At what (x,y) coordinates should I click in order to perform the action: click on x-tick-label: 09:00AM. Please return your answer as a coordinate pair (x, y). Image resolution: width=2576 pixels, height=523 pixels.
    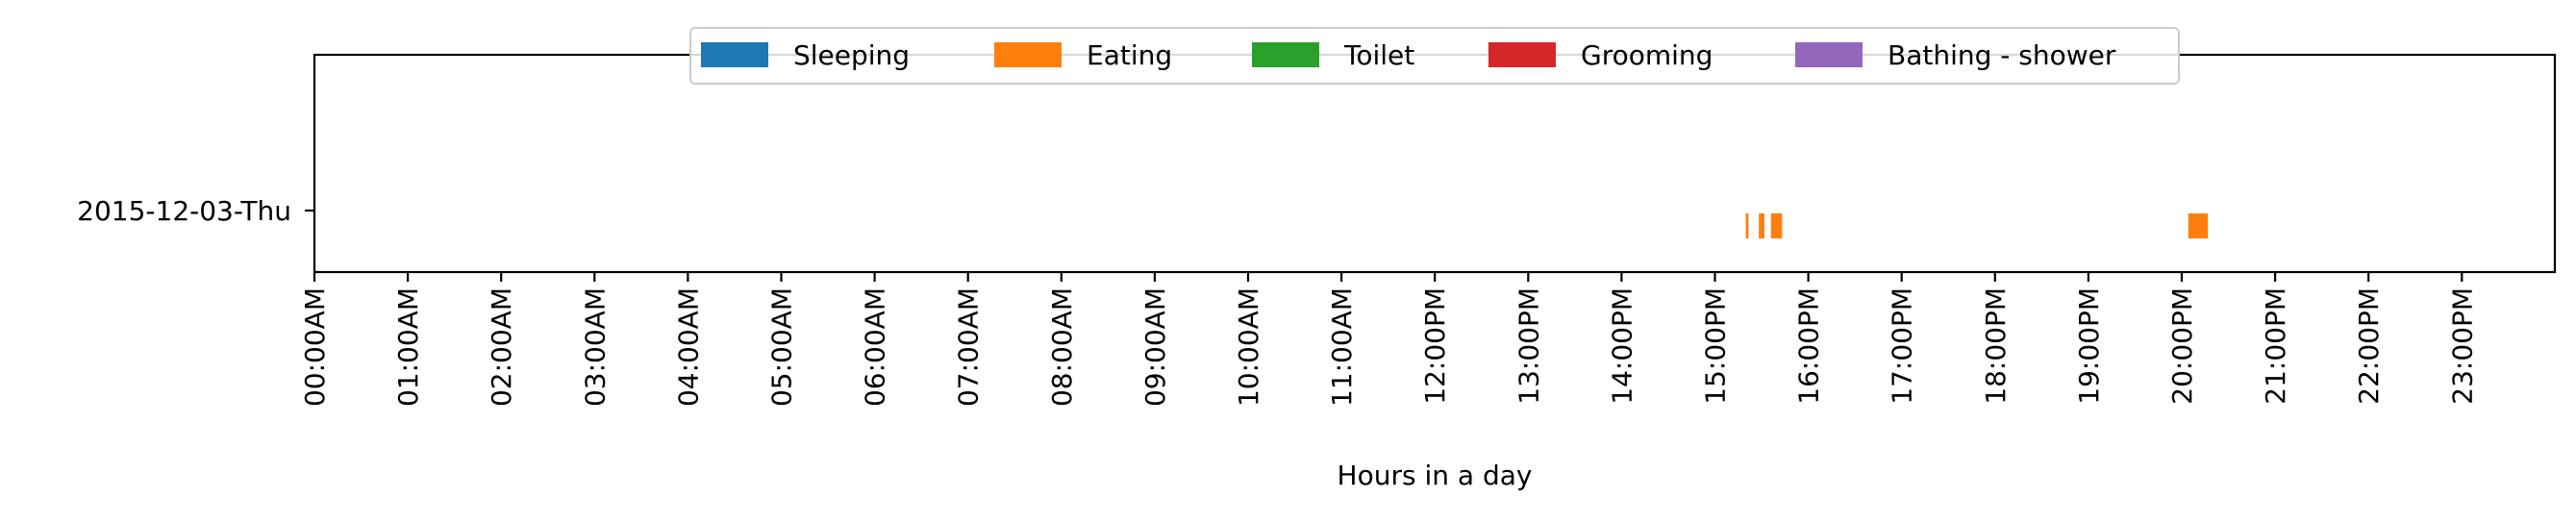
    Looking at the image, I should click on (1155, 347).